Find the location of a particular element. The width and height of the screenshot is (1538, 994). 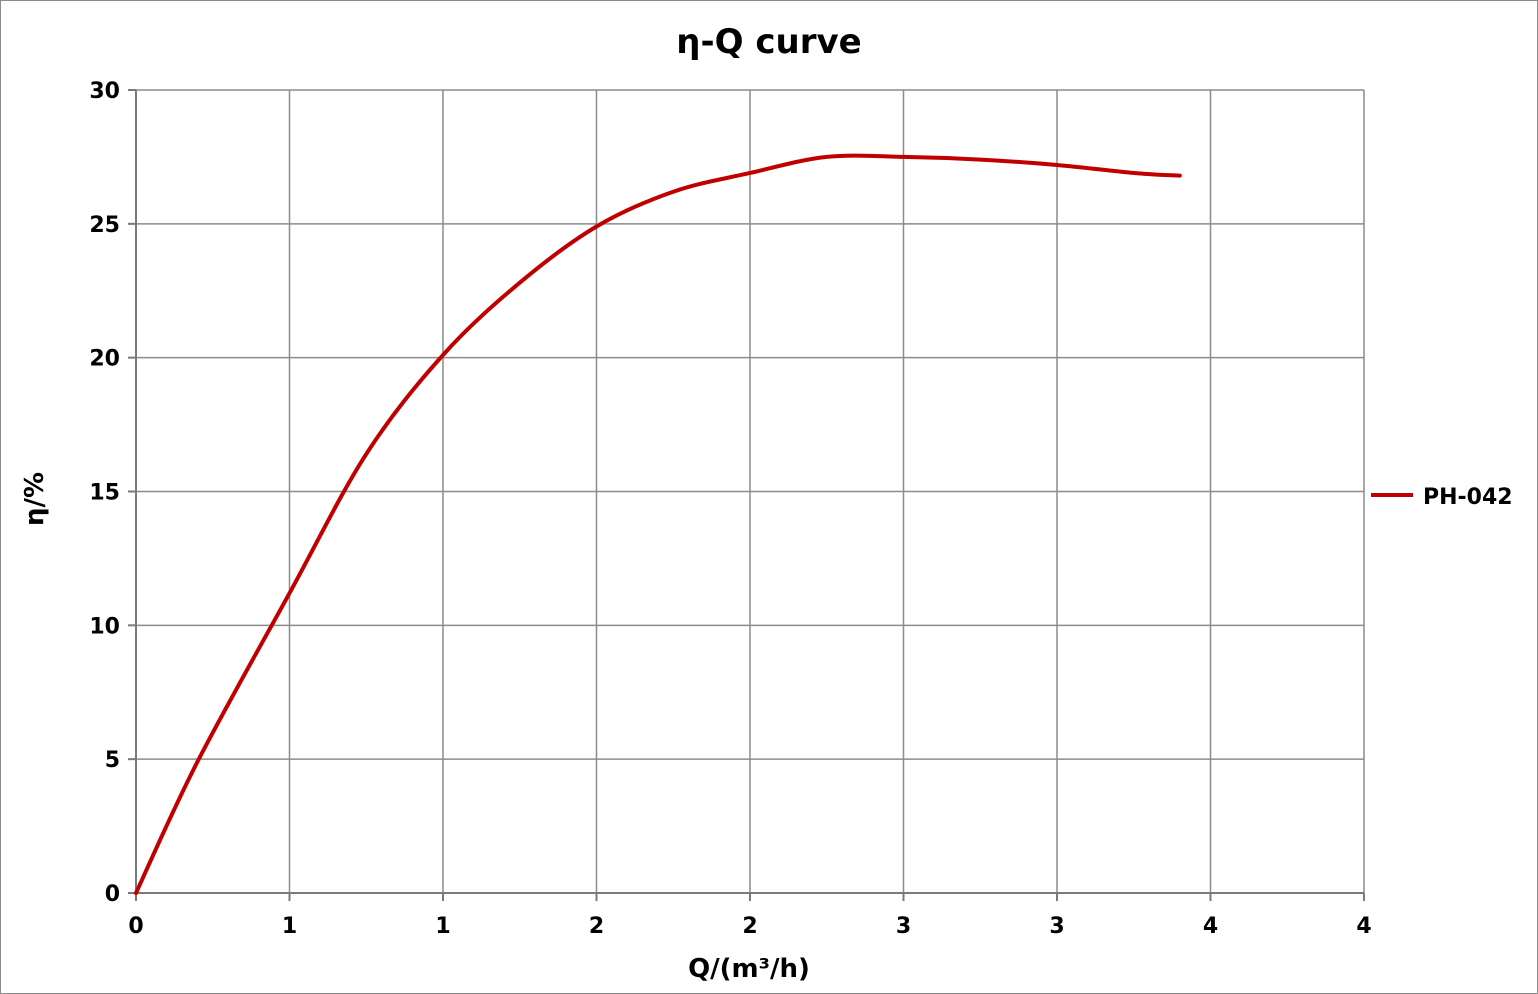

y-tick-label: 25 is located at coordinates (104, 225).